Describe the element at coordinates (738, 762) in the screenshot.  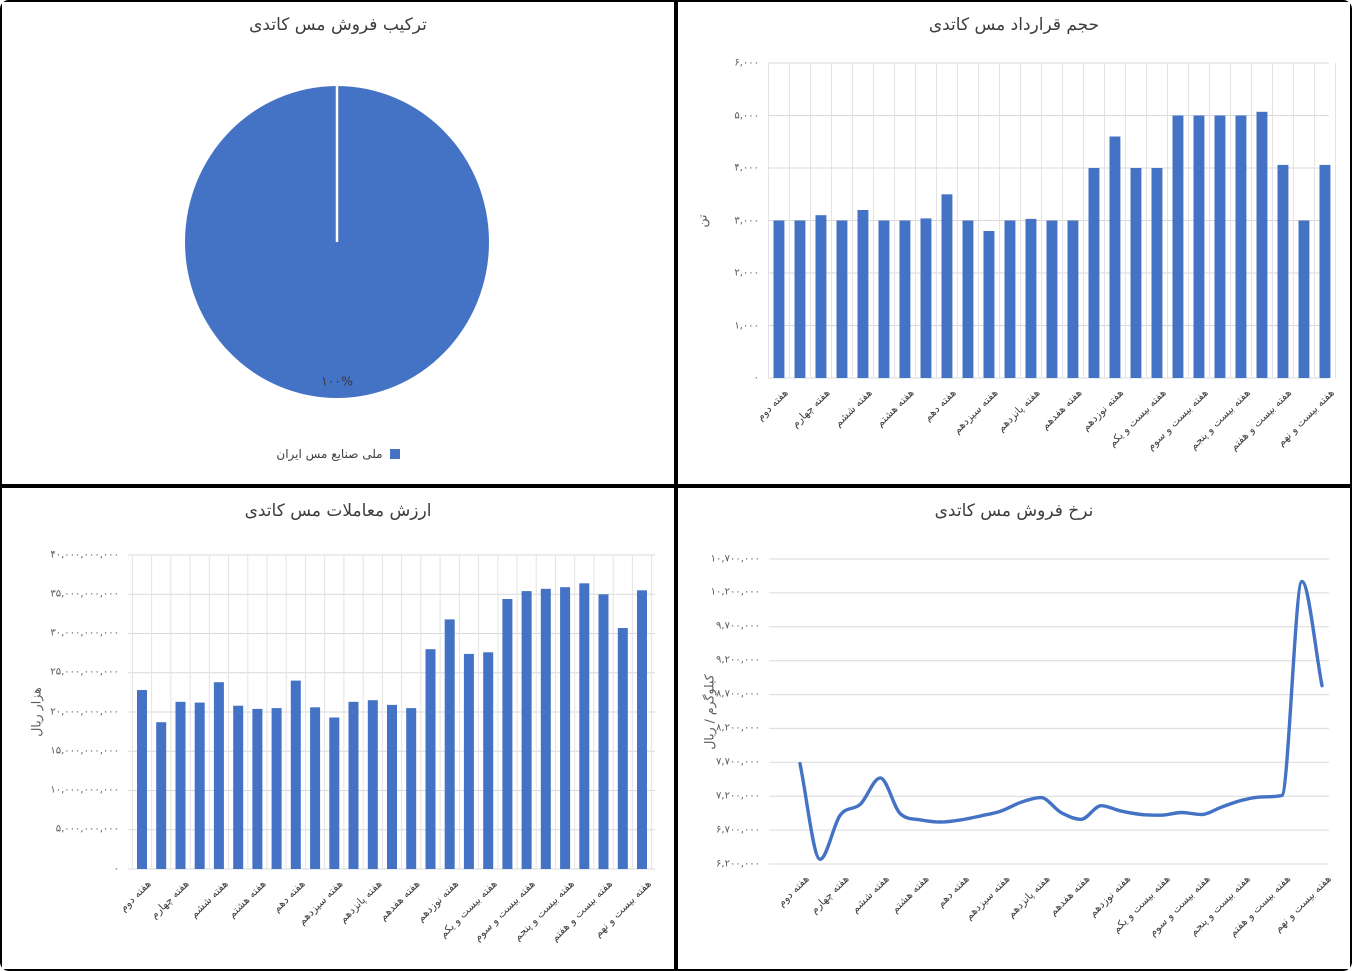
I see `y-axis-tick-label: ۷,۷۰۰,۰۰۰` at that location.